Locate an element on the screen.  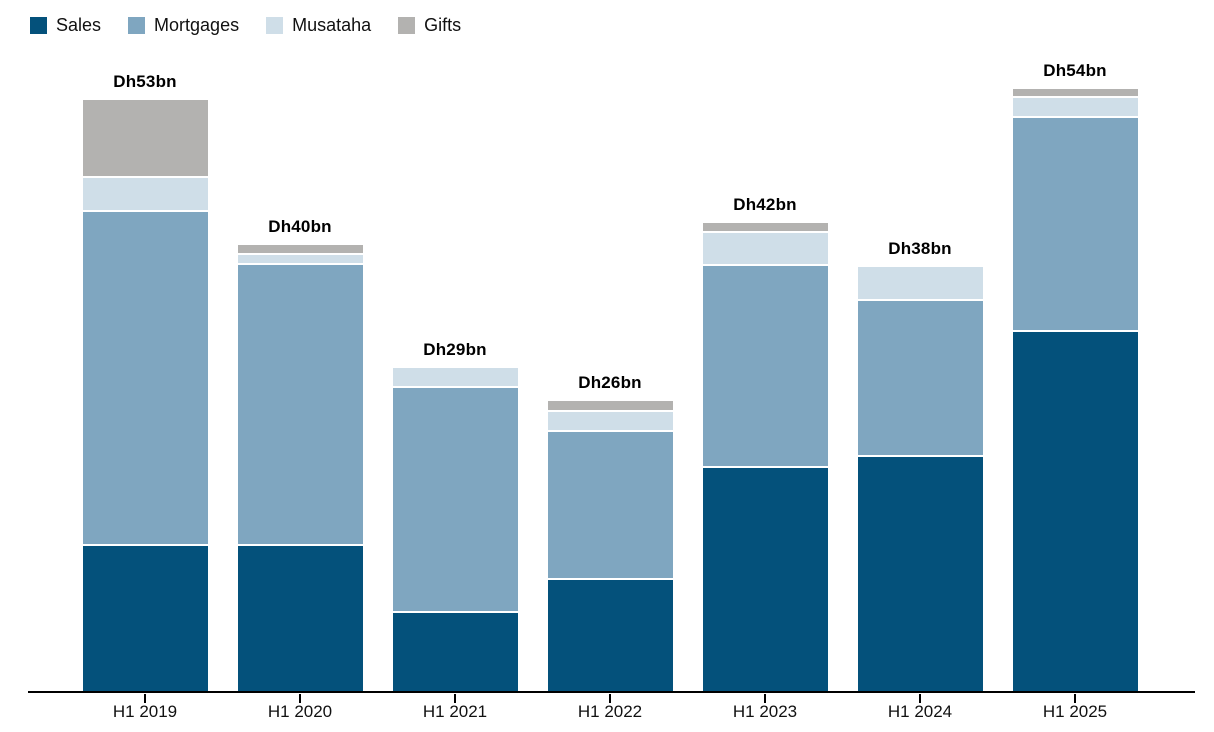
bar-segment-gifts-h1-2020 is located at coordinates (300, 250).